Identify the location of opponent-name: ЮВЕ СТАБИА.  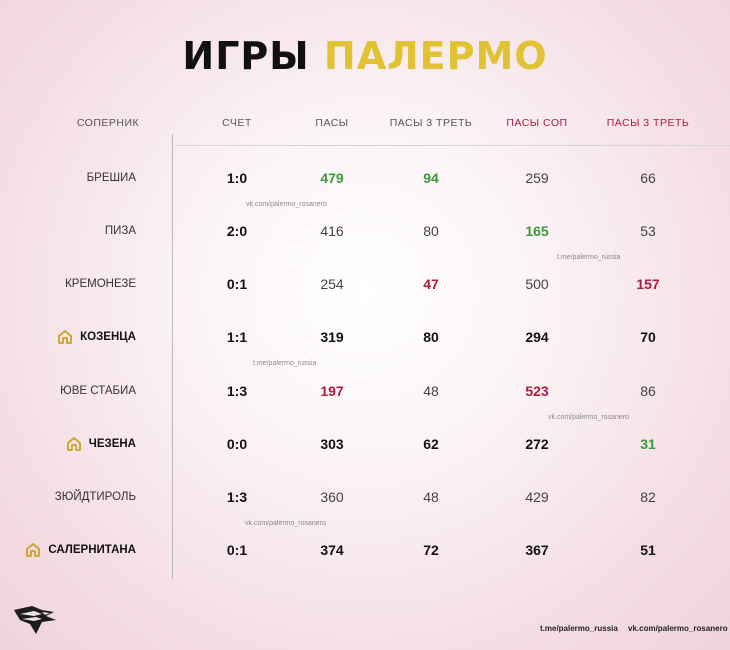
(98, 391).